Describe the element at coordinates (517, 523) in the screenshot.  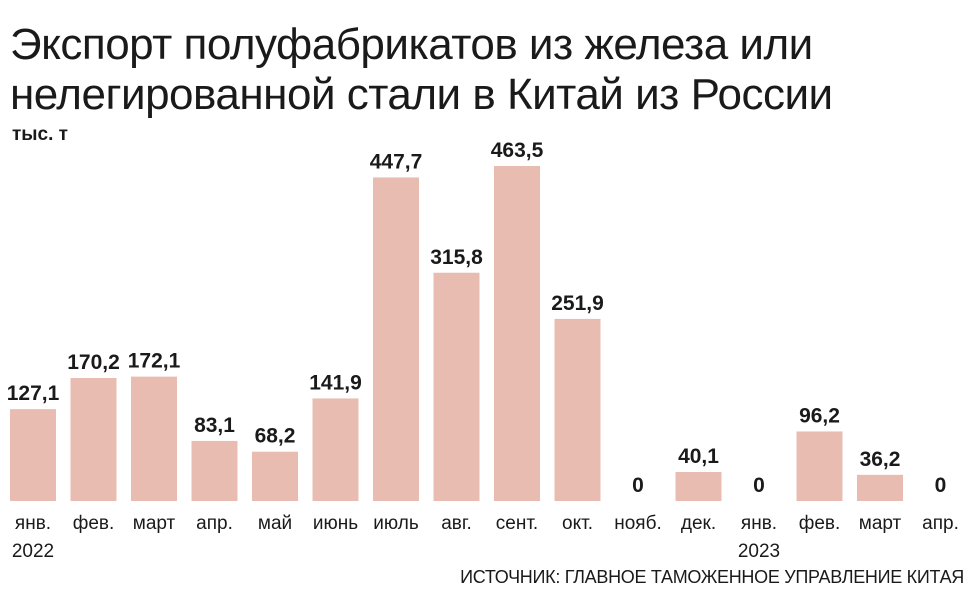
I see `x-tick-label-8: сент.` at that location.